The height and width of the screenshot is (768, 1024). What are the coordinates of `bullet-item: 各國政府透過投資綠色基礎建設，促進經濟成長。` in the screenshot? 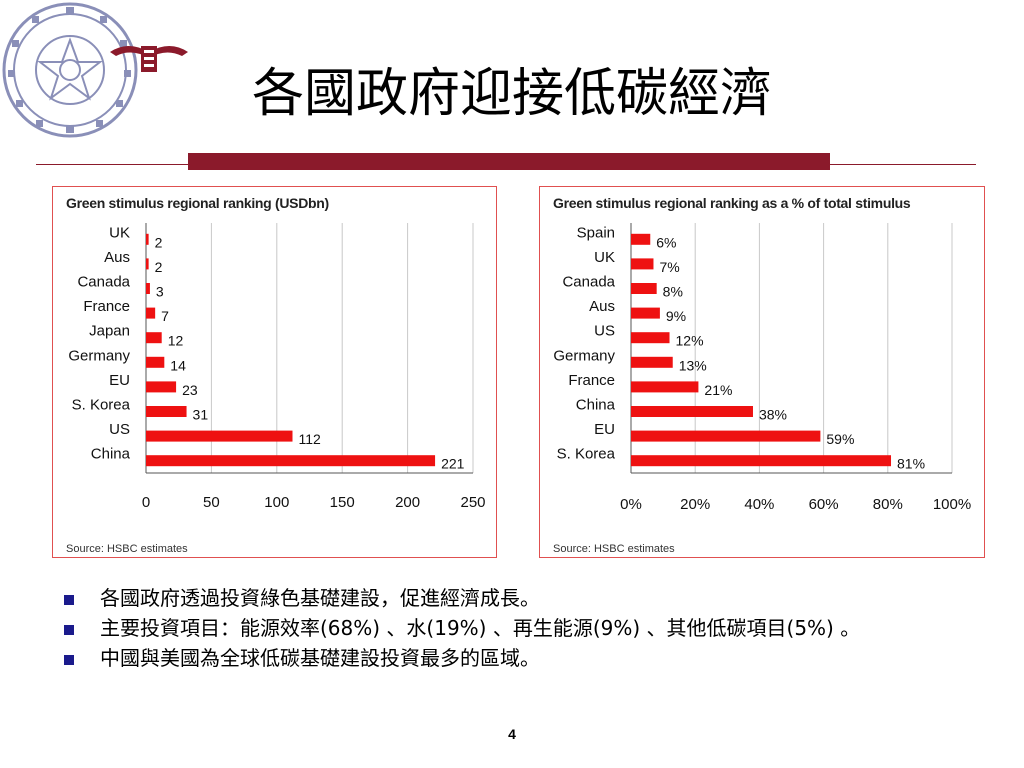 It's located at (512, 598).